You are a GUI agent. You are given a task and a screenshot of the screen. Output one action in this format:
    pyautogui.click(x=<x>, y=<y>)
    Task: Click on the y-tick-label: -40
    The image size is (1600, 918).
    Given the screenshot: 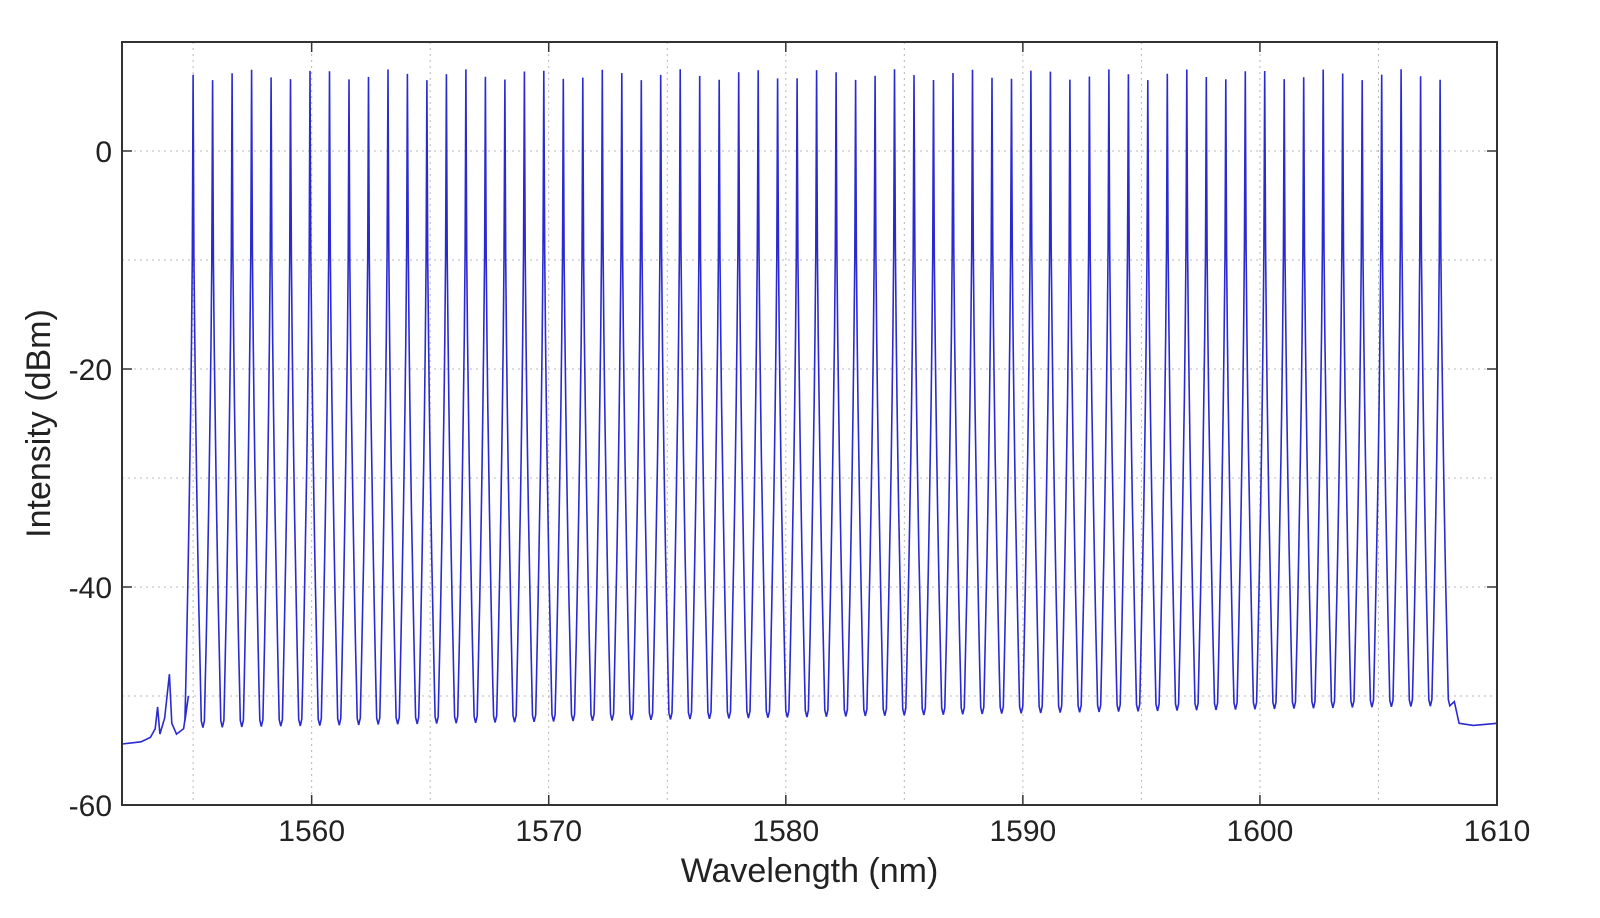 What is the action you would take?
    pyautogui.click(x=90, y=588)
    